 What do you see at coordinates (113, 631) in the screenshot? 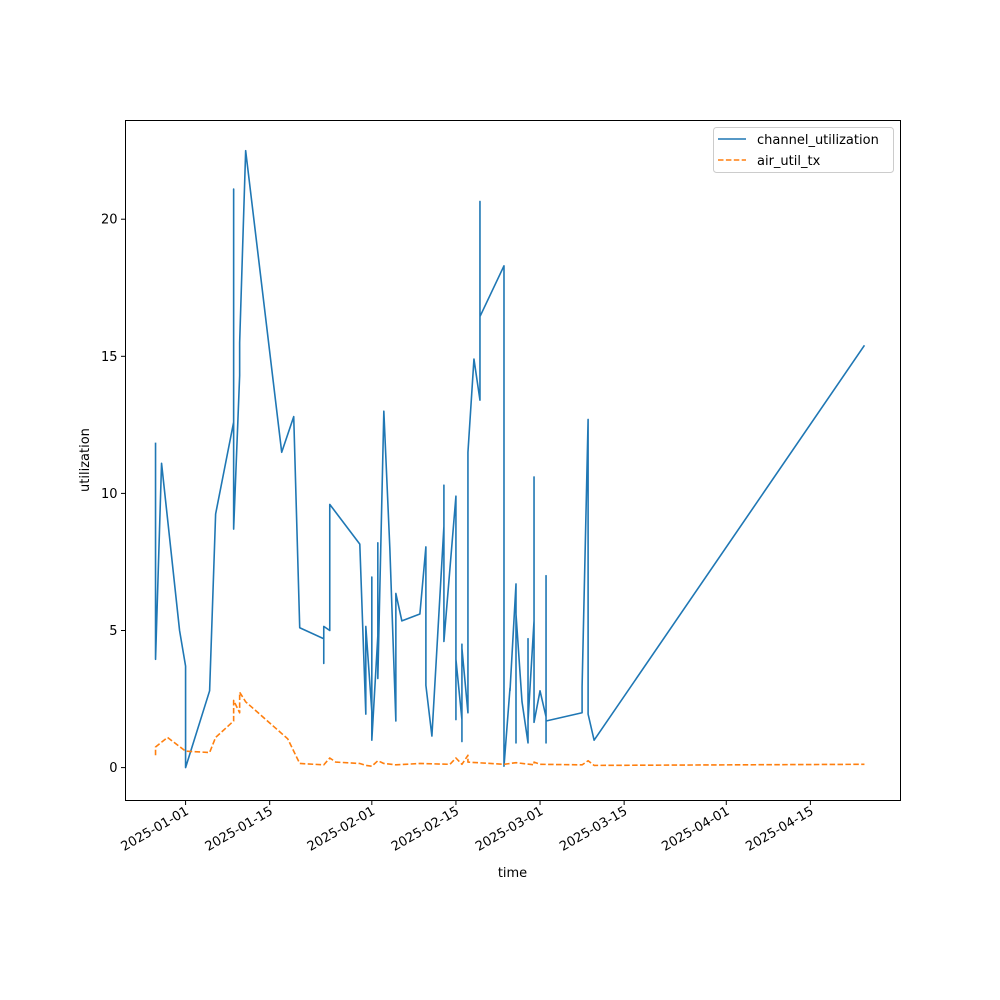
I see `y-tick-label: 5` at bounding box center [113, 631].